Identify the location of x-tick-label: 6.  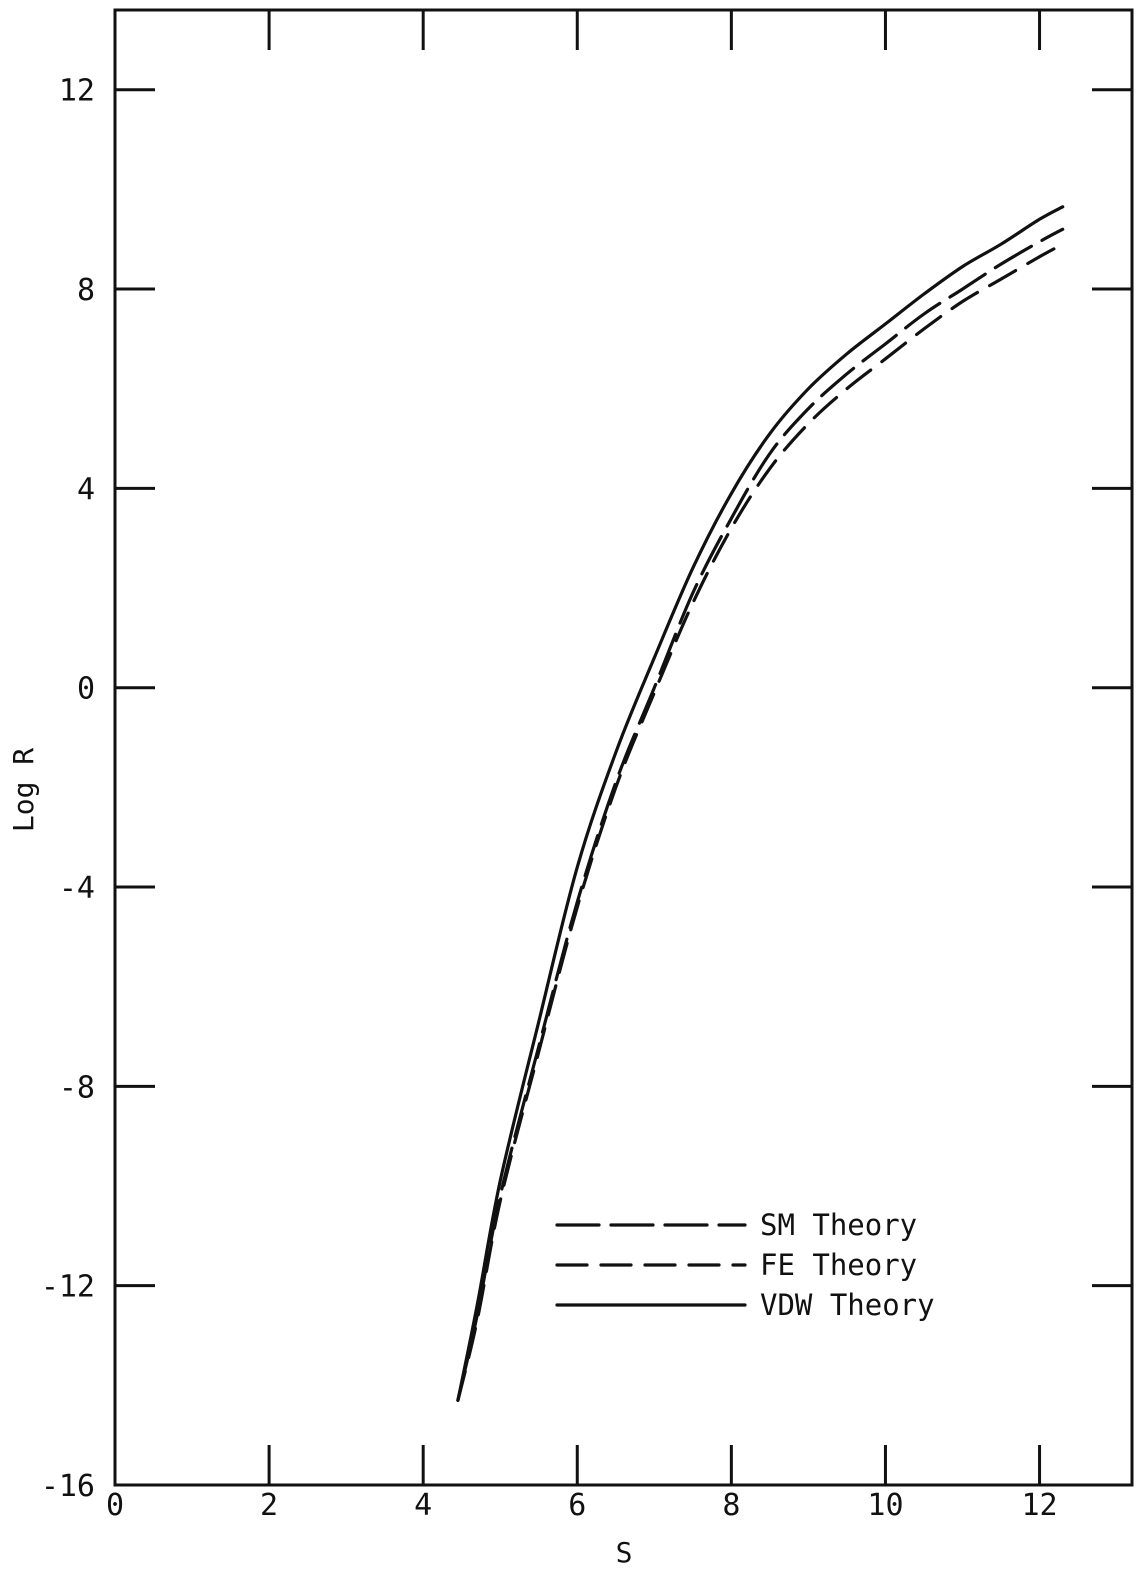
(577, 1505).